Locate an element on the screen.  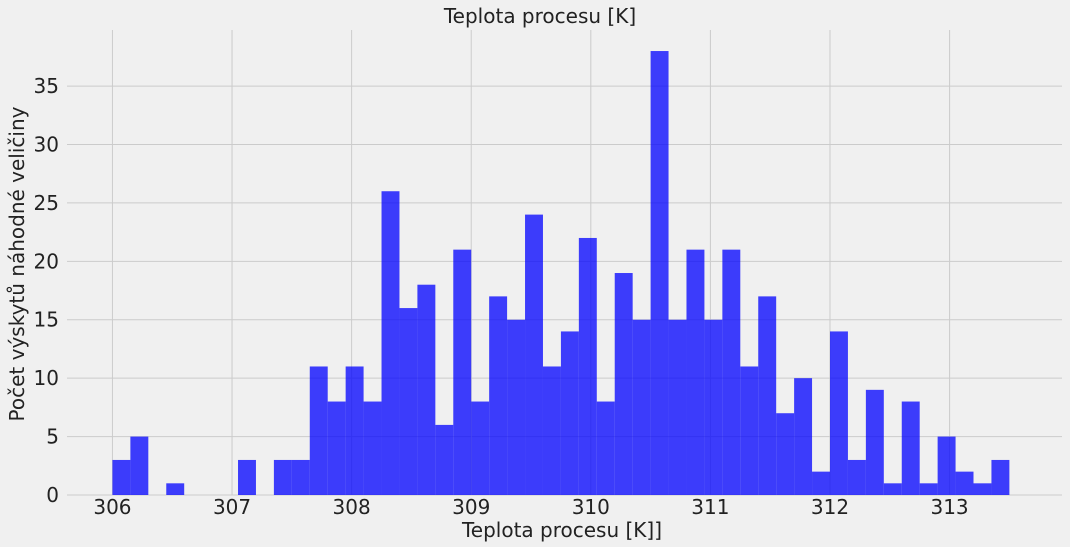
y-tick-label: 20 is located at coordinates (46, 261).